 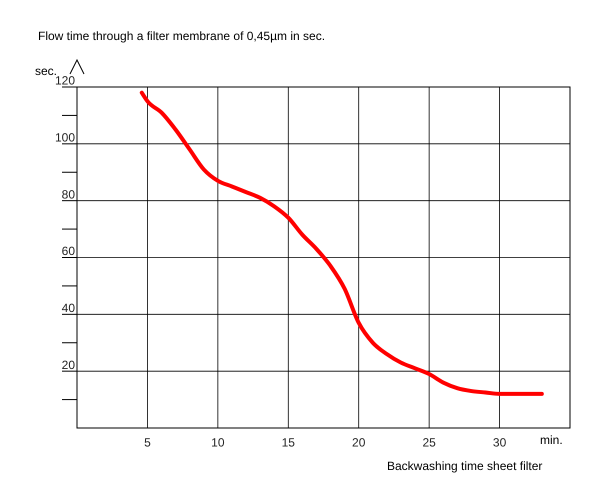 I want to click on text: Backwashing time sheet filter, so click(x=464, y=466).